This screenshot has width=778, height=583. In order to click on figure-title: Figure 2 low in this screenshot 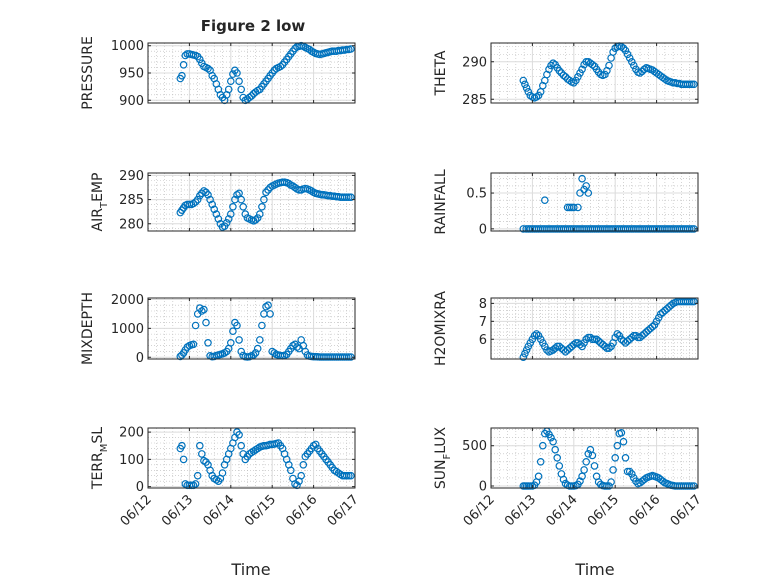, I will do `click(253, 26)`.